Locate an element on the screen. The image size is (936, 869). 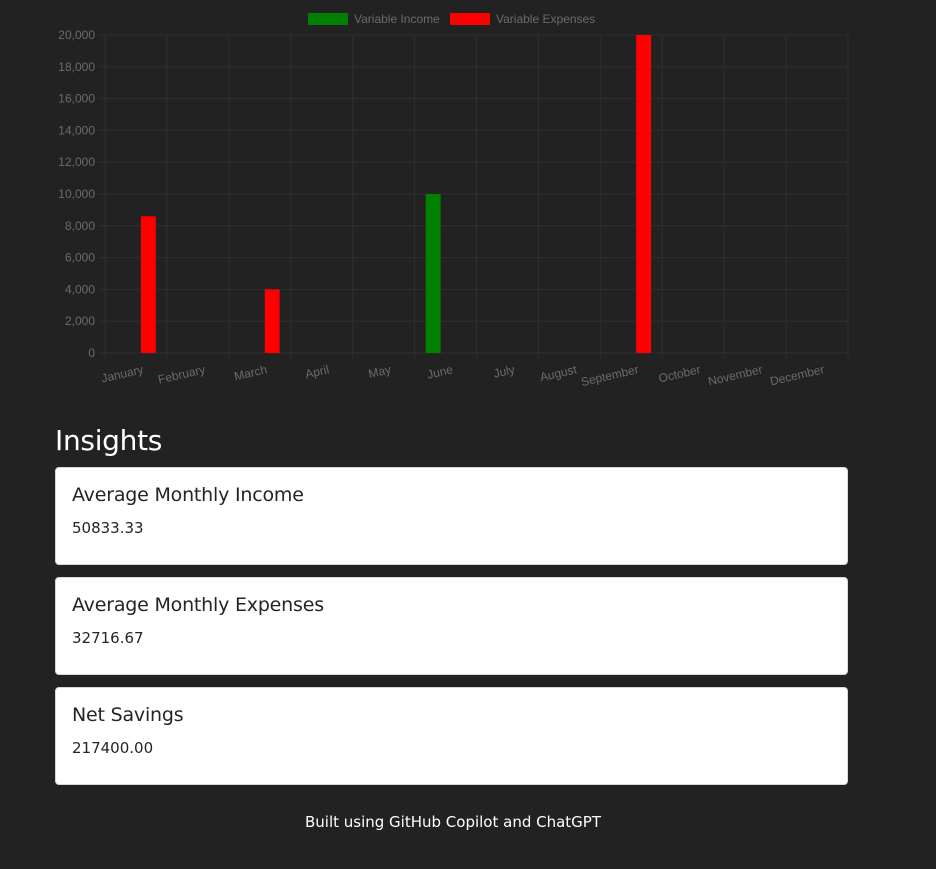
y-tick-label: 4,000 is located at coordinates (80, 289).